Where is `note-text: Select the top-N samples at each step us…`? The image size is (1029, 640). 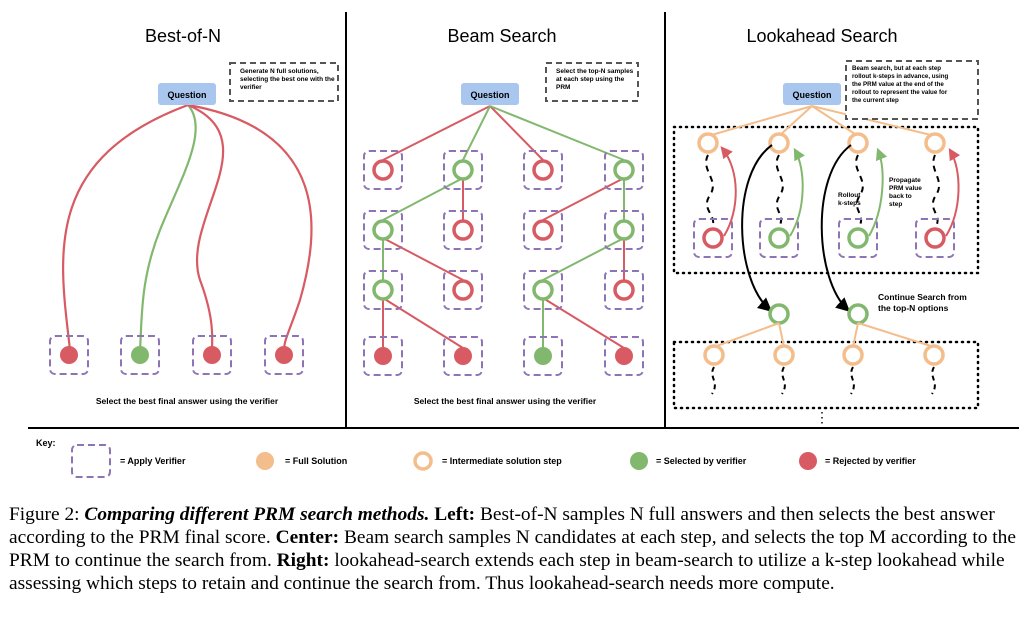
note-text: Select the top-N samples at each step us… is located at coordinates (595, 79).